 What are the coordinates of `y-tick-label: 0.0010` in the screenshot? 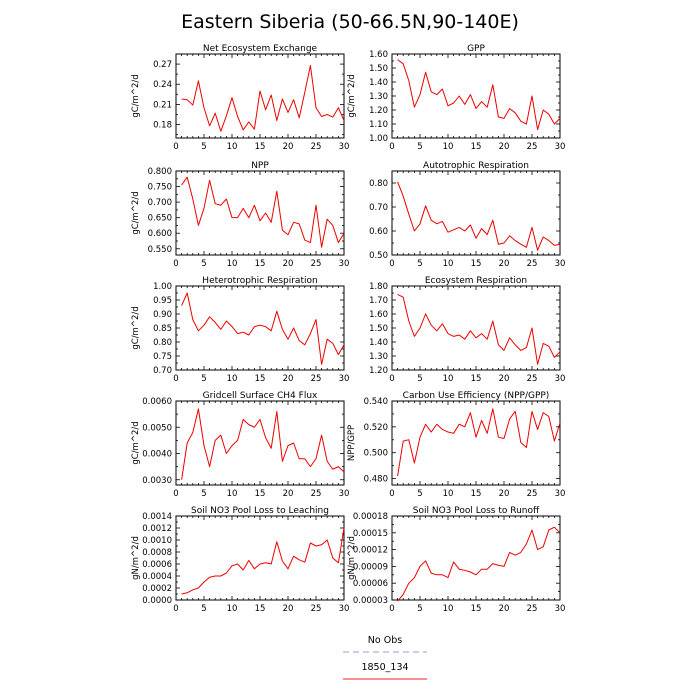 It's located at (157, 541).